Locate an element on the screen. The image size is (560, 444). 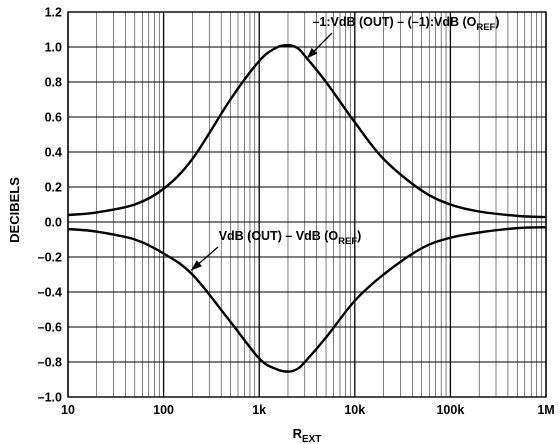
y-tick-label: 0.8 is located at coordinates (53, 83).